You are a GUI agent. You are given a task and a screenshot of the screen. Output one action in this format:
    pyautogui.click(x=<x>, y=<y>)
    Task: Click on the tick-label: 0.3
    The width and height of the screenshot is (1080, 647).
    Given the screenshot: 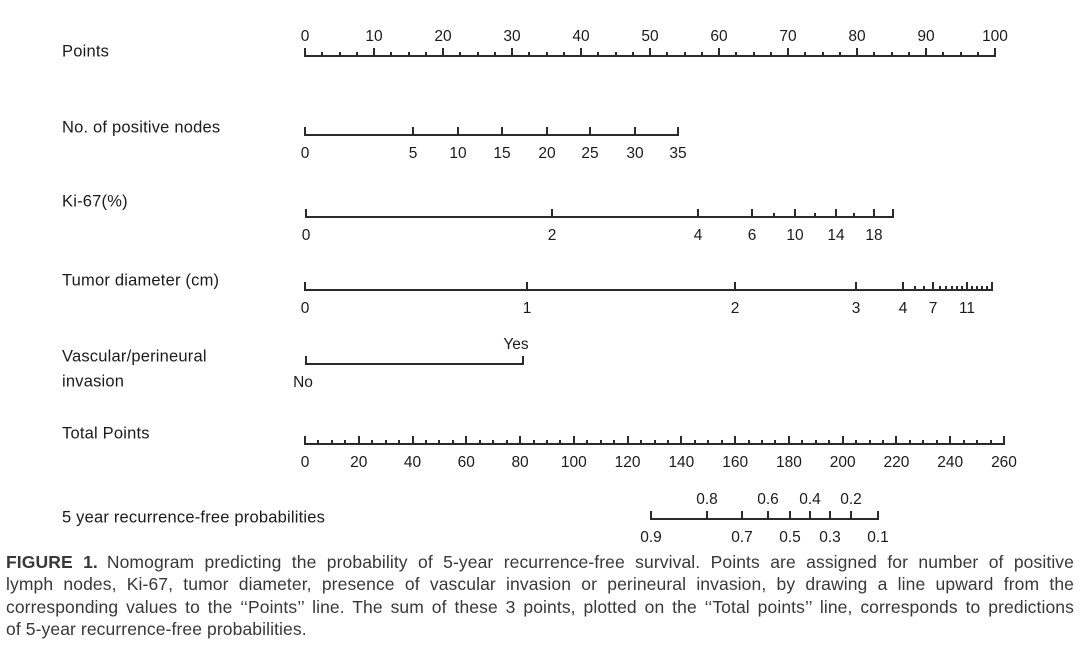 What is the action you would take?
    pyautogui.click(x=830, y=537)
    